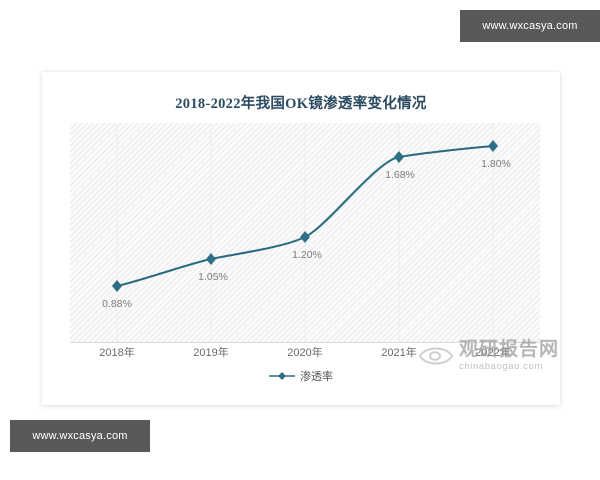  What do you see at coordinates (117, 286) in the screenshot?
I see `data-point-2018` at bounding box center [117, 286].